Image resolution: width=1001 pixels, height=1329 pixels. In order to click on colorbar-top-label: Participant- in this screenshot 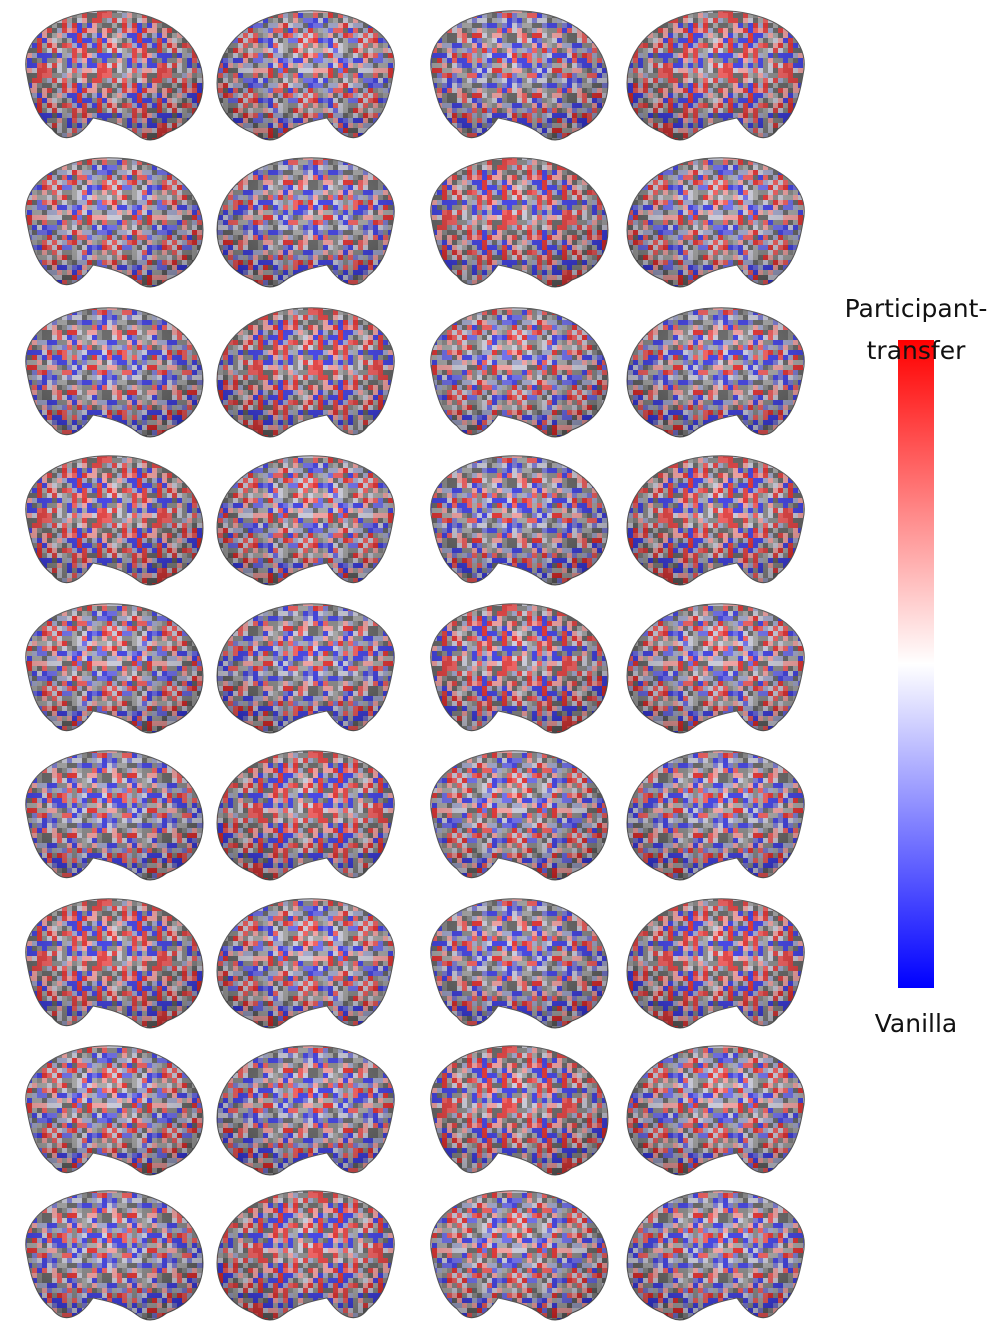, I will do `click(916, 308)`.